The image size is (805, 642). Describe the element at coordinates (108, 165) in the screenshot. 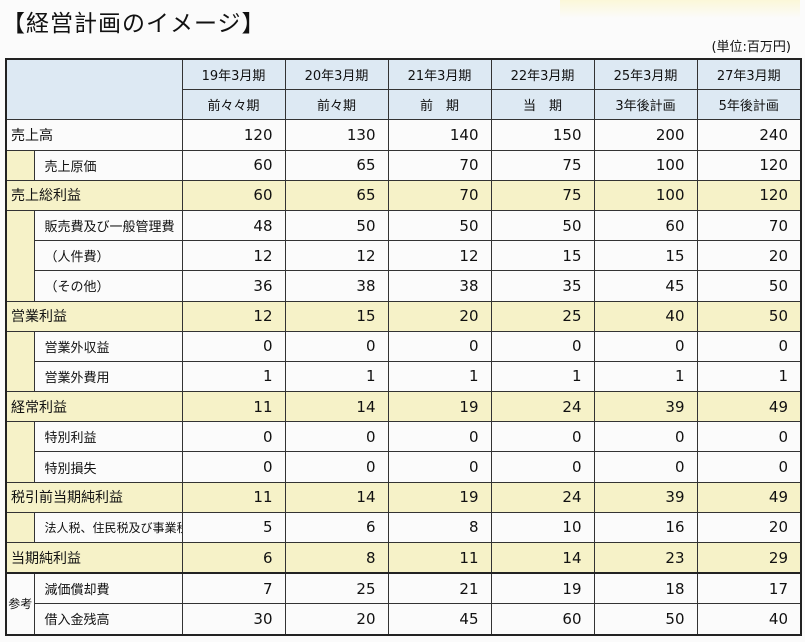

I see `row-label: 売上原価` at that location.